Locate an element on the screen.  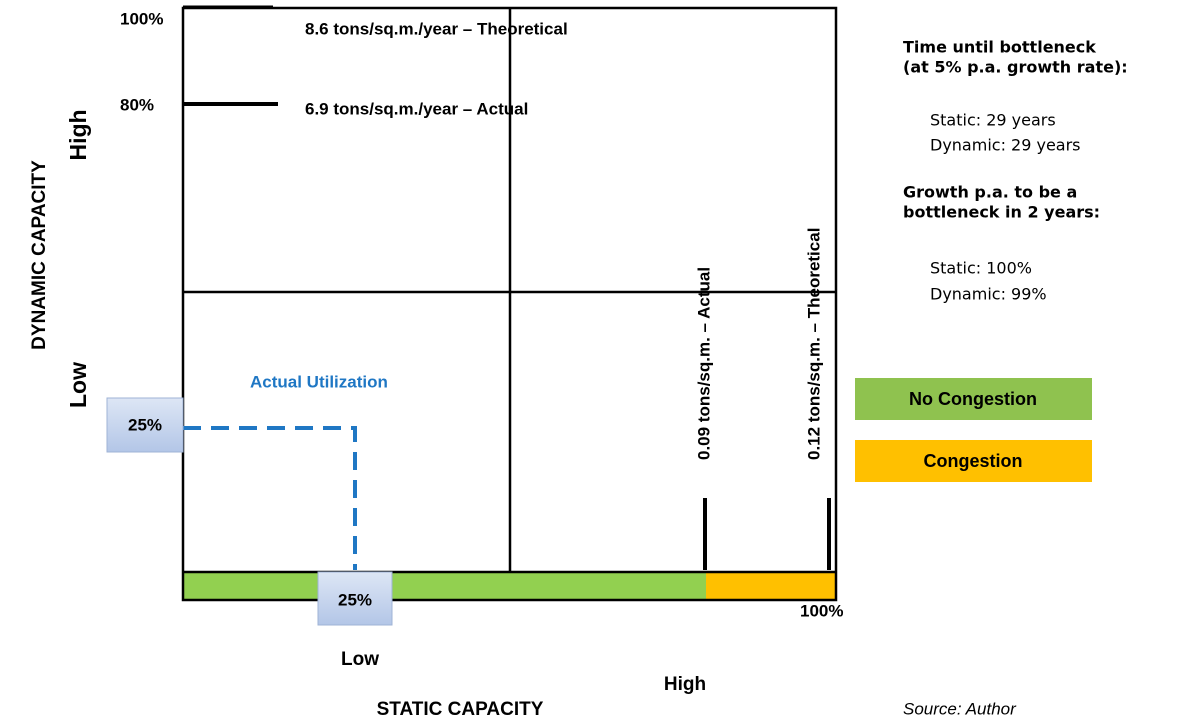
label: Actual Utilization is located at coordinates (319, 381).